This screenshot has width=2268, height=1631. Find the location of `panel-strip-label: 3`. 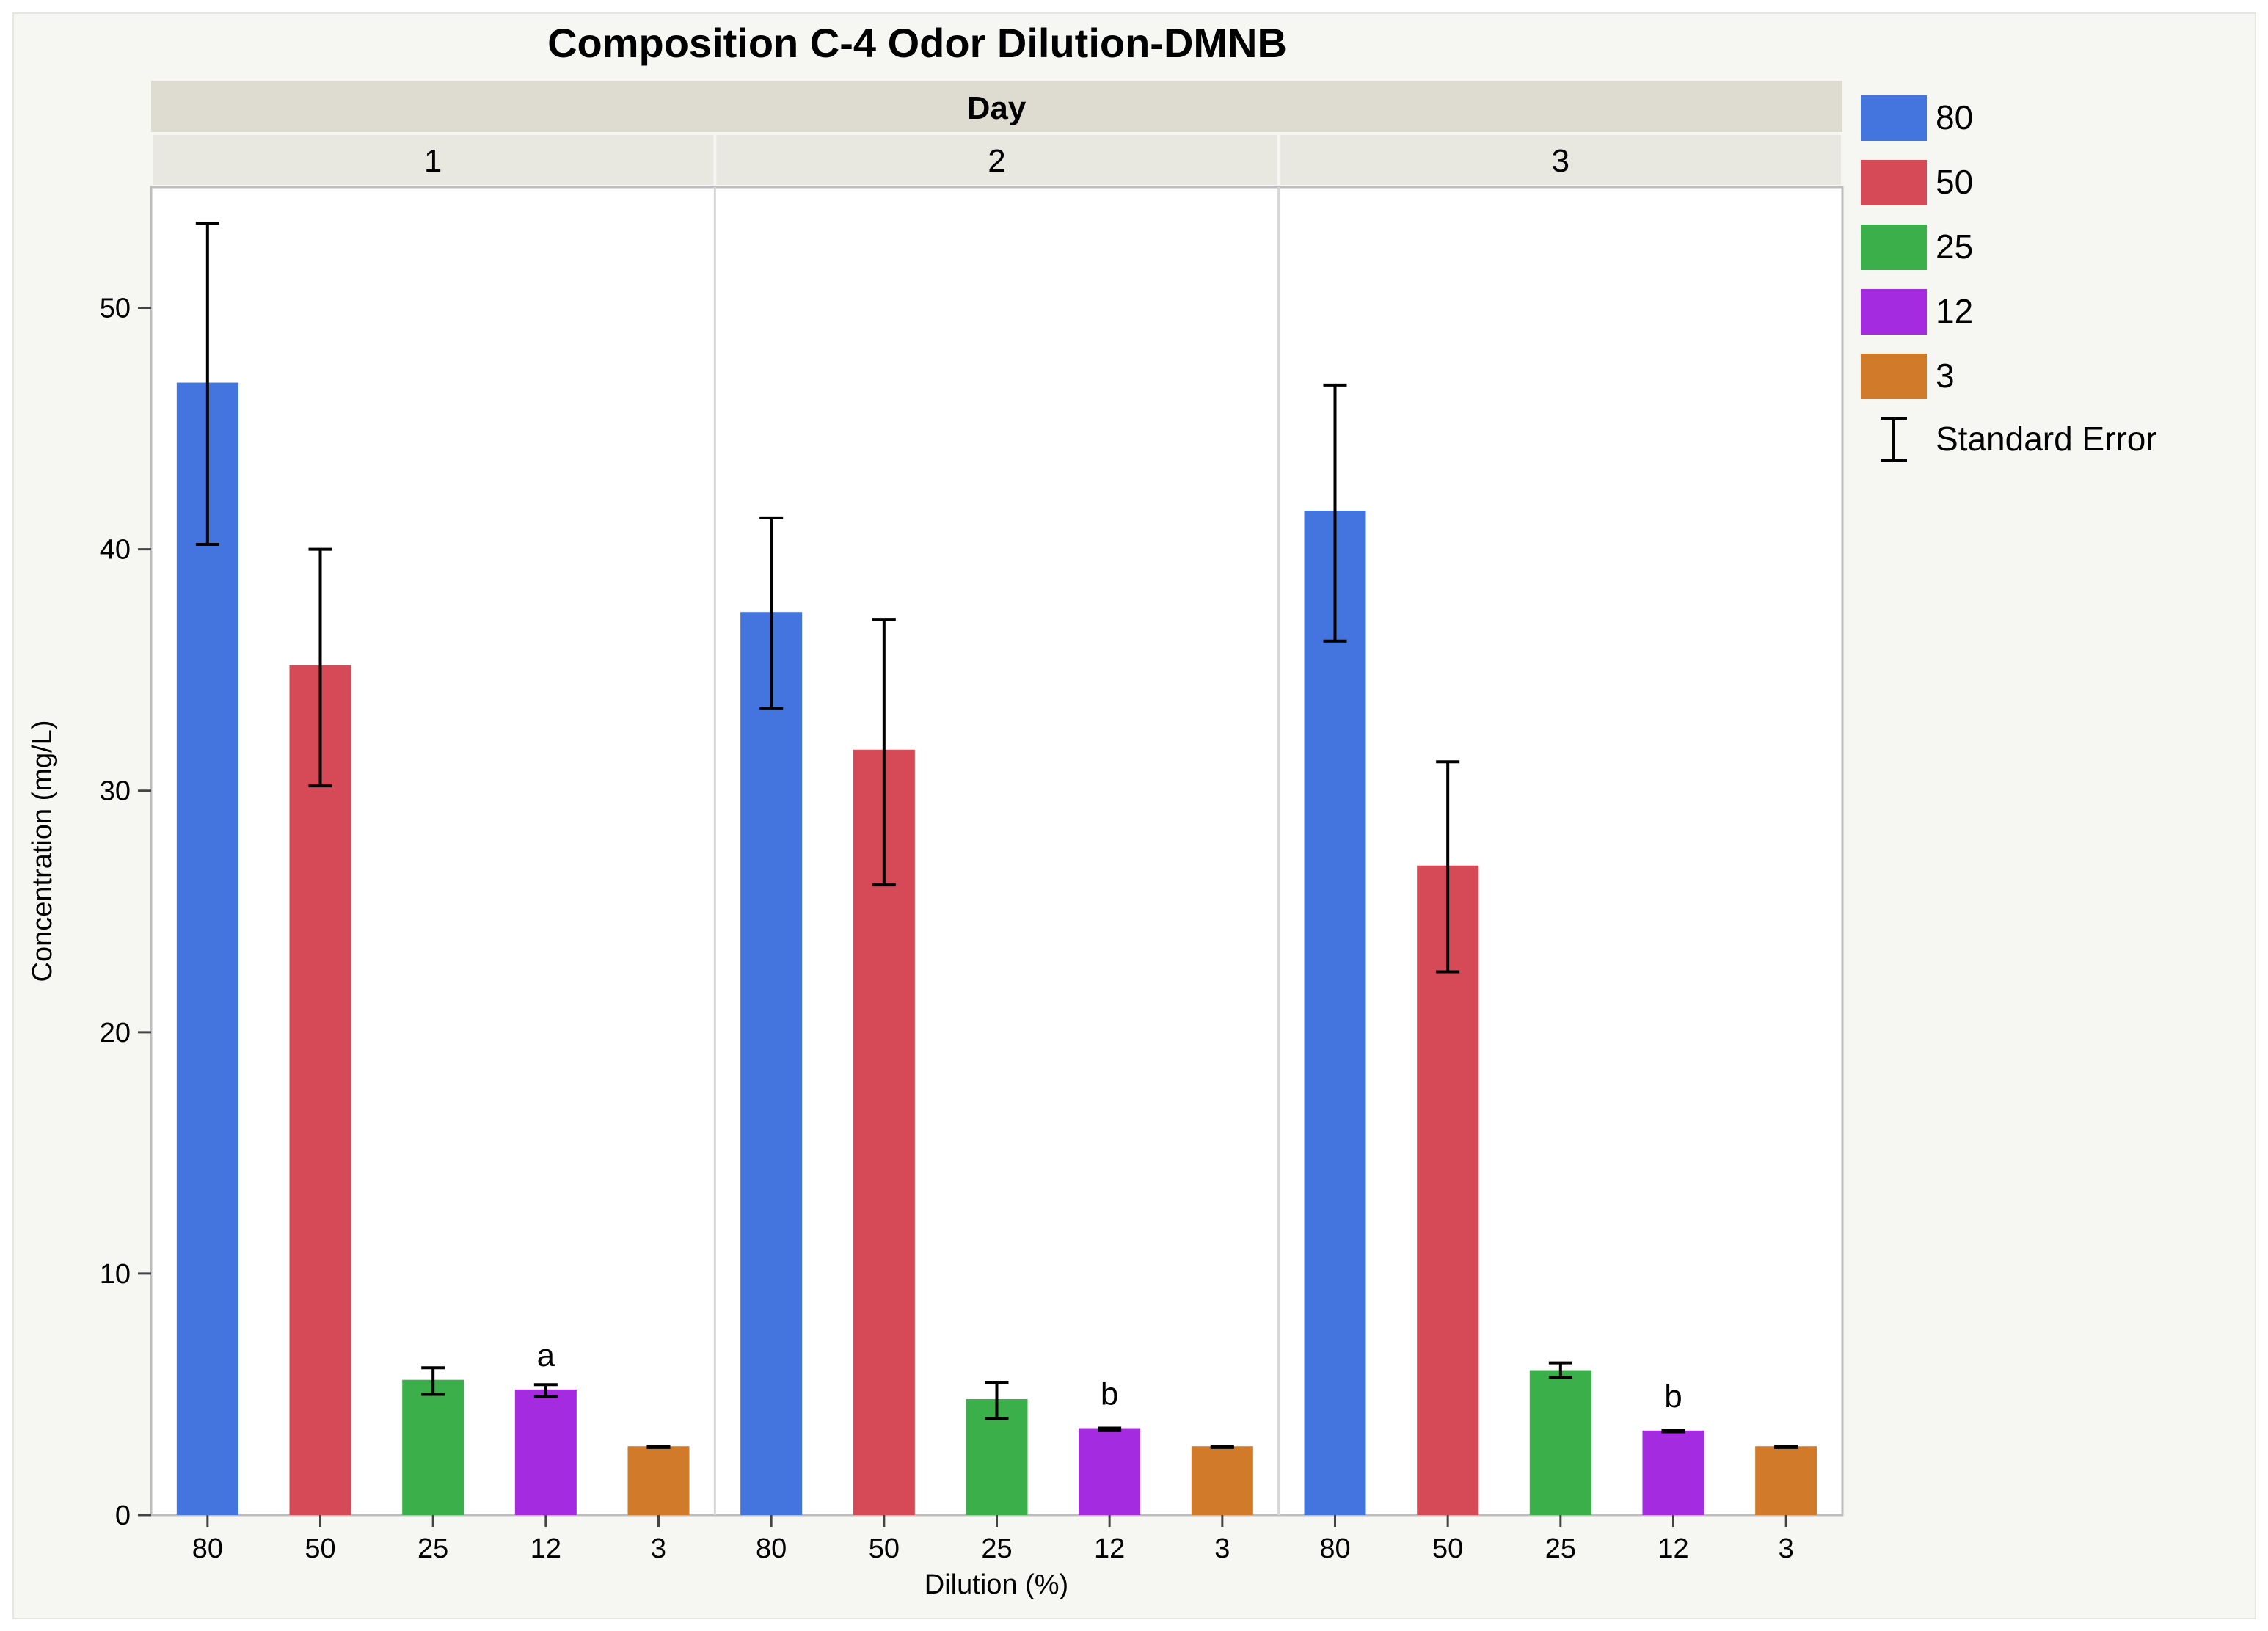

panel-strip-label: 3 is located at coordinates (1560, 161).